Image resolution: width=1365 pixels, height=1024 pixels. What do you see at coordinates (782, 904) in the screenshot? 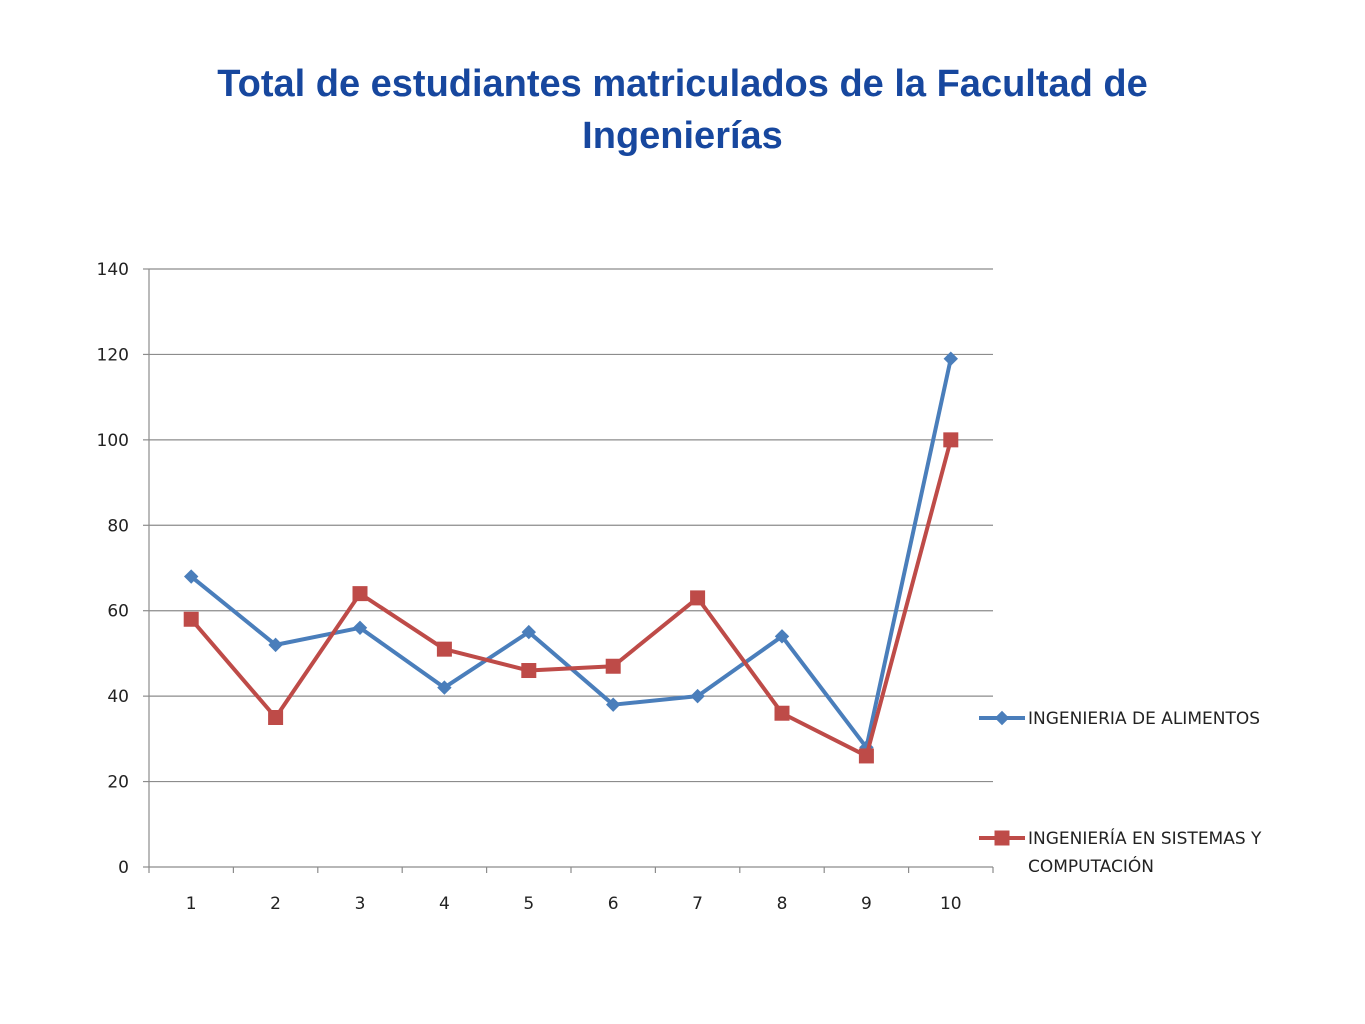
I see `x-tick-label: 8` at bounding box center [782, 904].